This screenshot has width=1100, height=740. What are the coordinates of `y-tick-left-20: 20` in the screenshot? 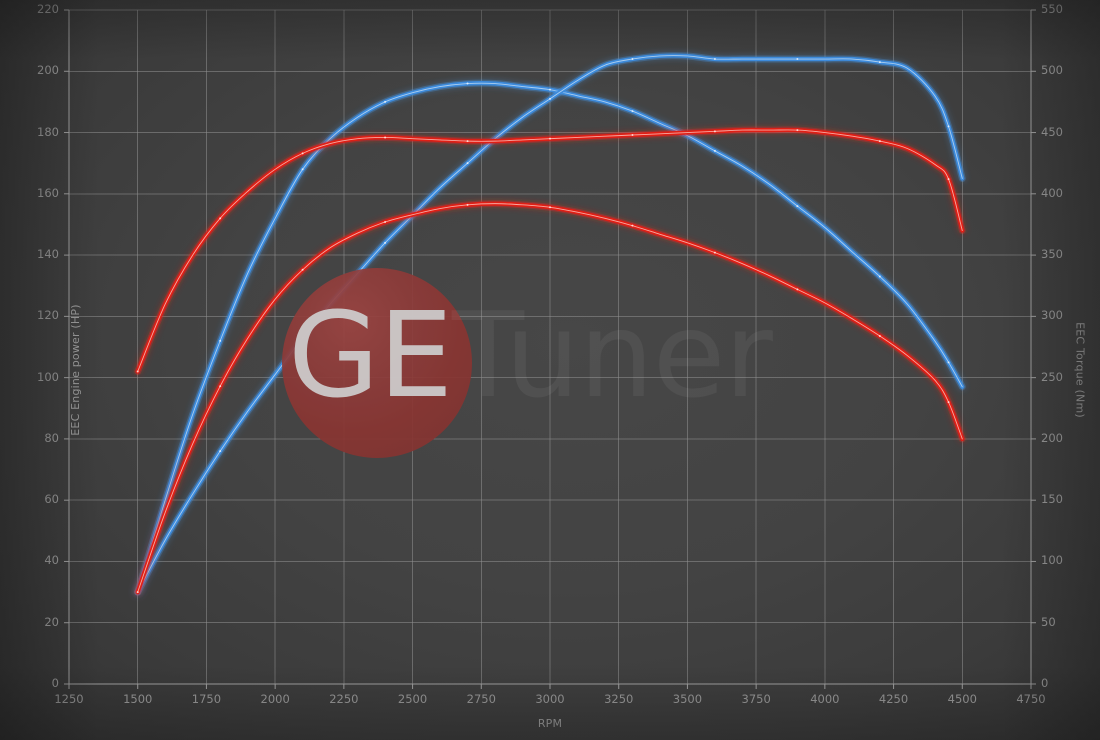 It's located at (51, 621).